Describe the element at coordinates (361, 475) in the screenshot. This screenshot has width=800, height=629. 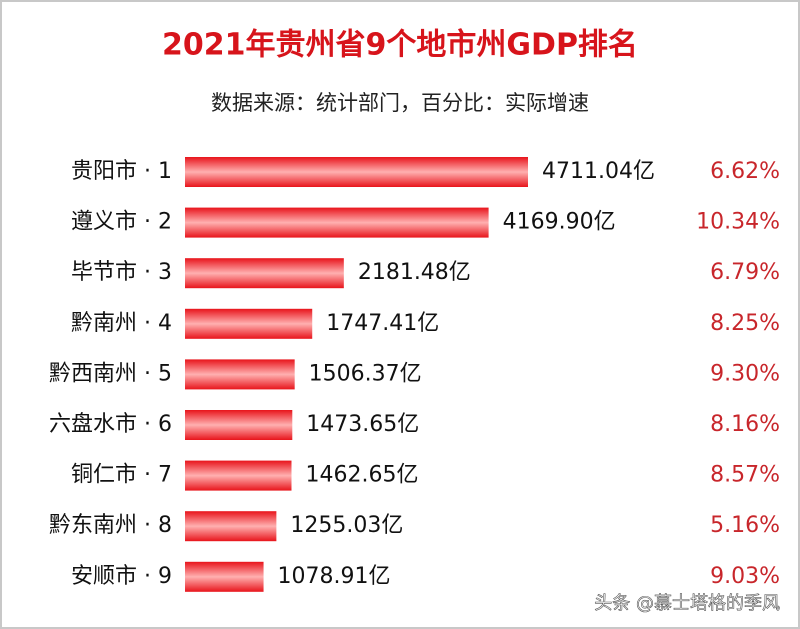
I see `value-label: 1462.65亿` at that location.